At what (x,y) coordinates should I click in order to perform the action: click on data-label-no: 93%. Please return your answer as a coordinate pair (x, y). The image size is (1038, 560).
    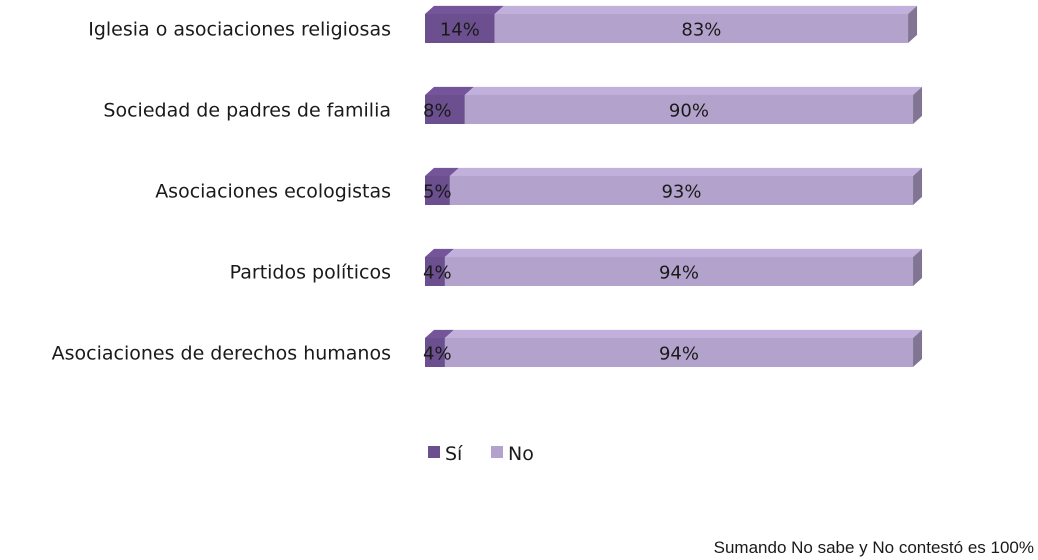
    Looking at the image, I should click on (681, 192).